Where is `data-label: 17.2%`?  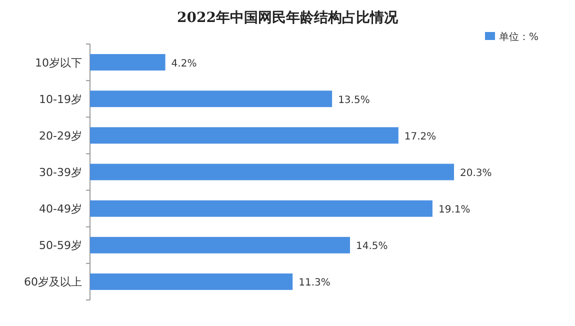 data-label: 17.2% is located at coordinates (420, 136).